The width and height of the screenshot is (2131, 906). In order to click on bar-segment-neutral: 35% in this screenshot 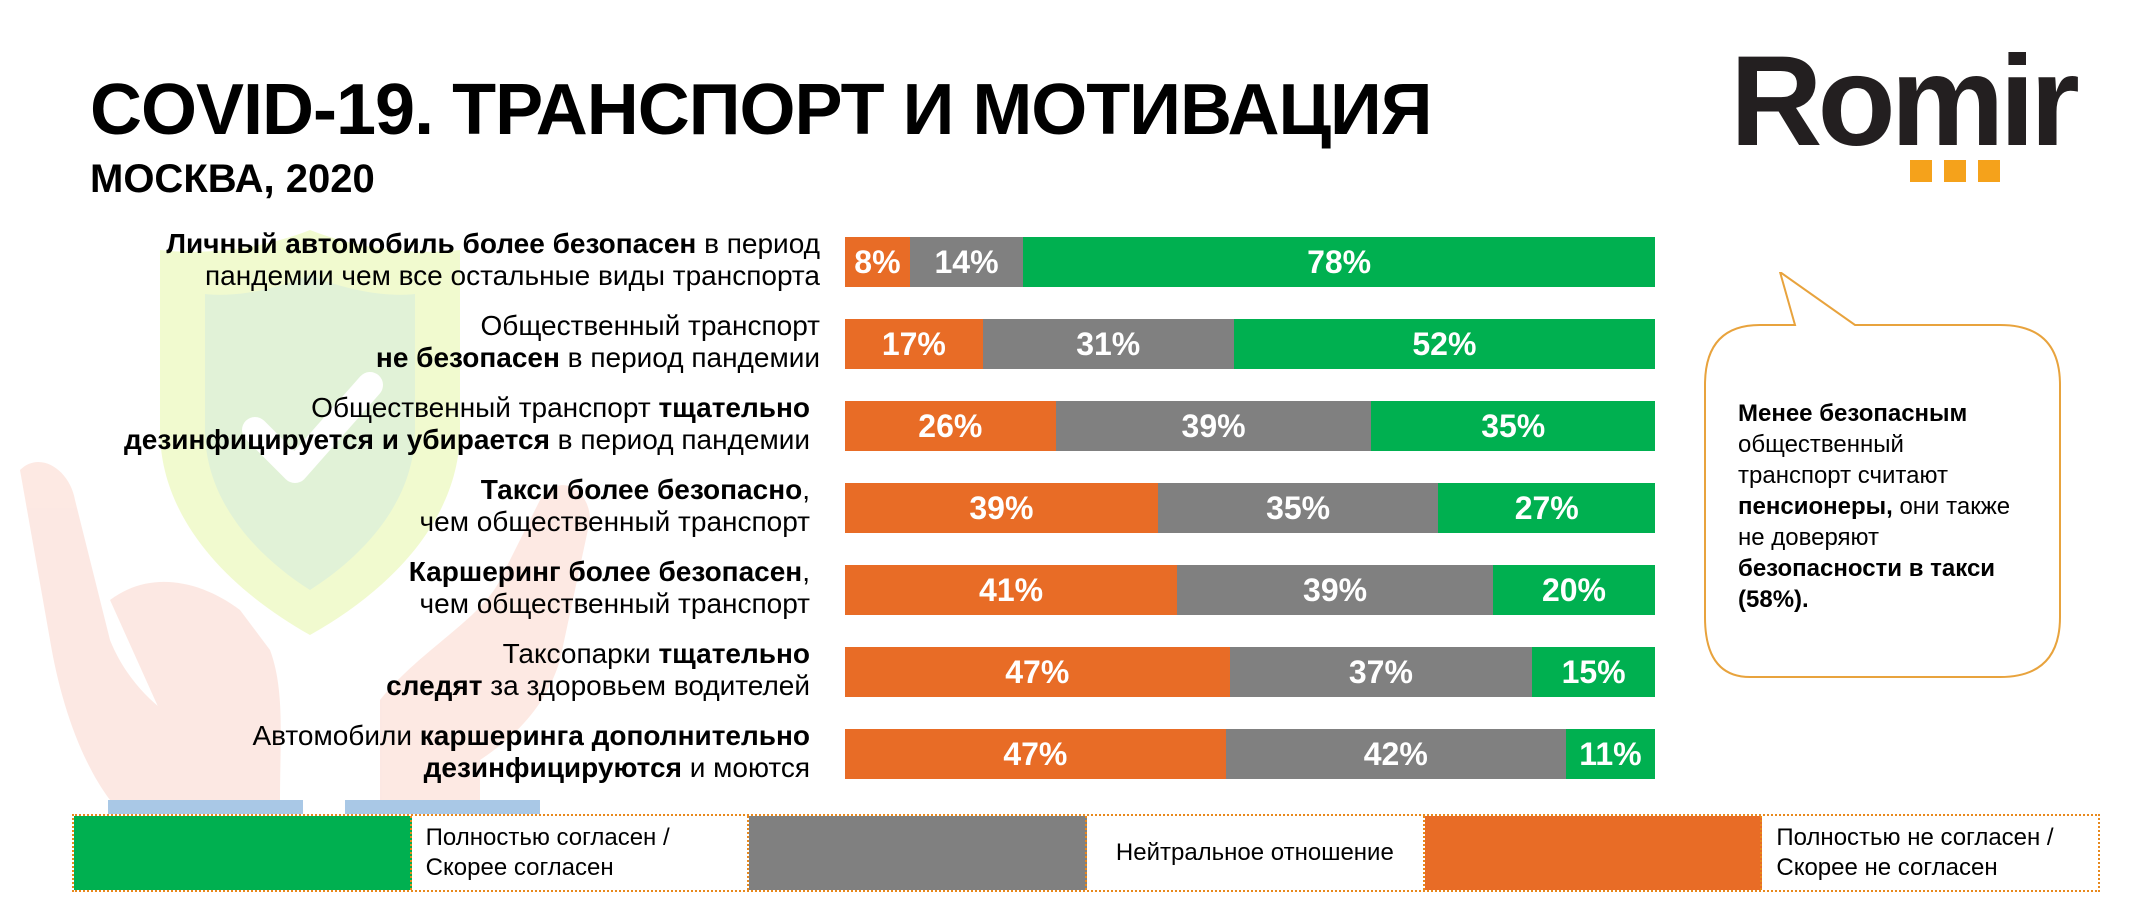, I will do `click(1298, 508)`.